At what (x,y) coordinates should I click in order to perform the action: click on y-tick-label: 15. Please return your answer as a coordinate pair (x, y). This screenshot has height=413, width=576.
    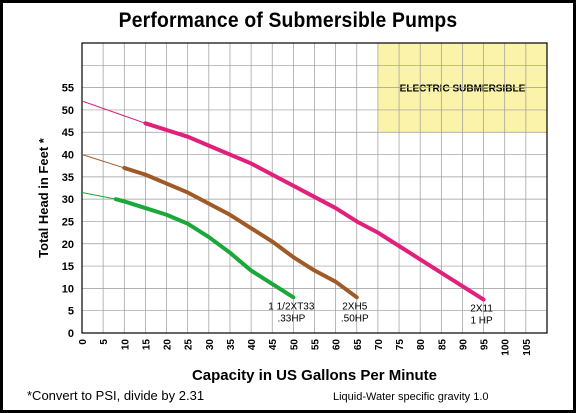
    Looking at the image, I should click on (68, 267).